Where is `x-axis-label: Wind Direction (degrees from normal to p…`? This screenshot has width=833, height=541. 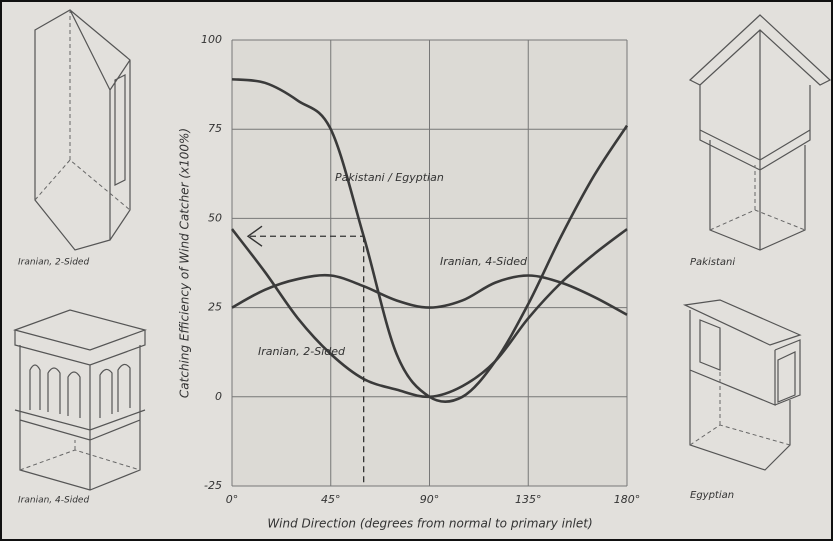 x-axis-label: Wind Direction (degrees from normal to p… is located at coordinates (429, 524).